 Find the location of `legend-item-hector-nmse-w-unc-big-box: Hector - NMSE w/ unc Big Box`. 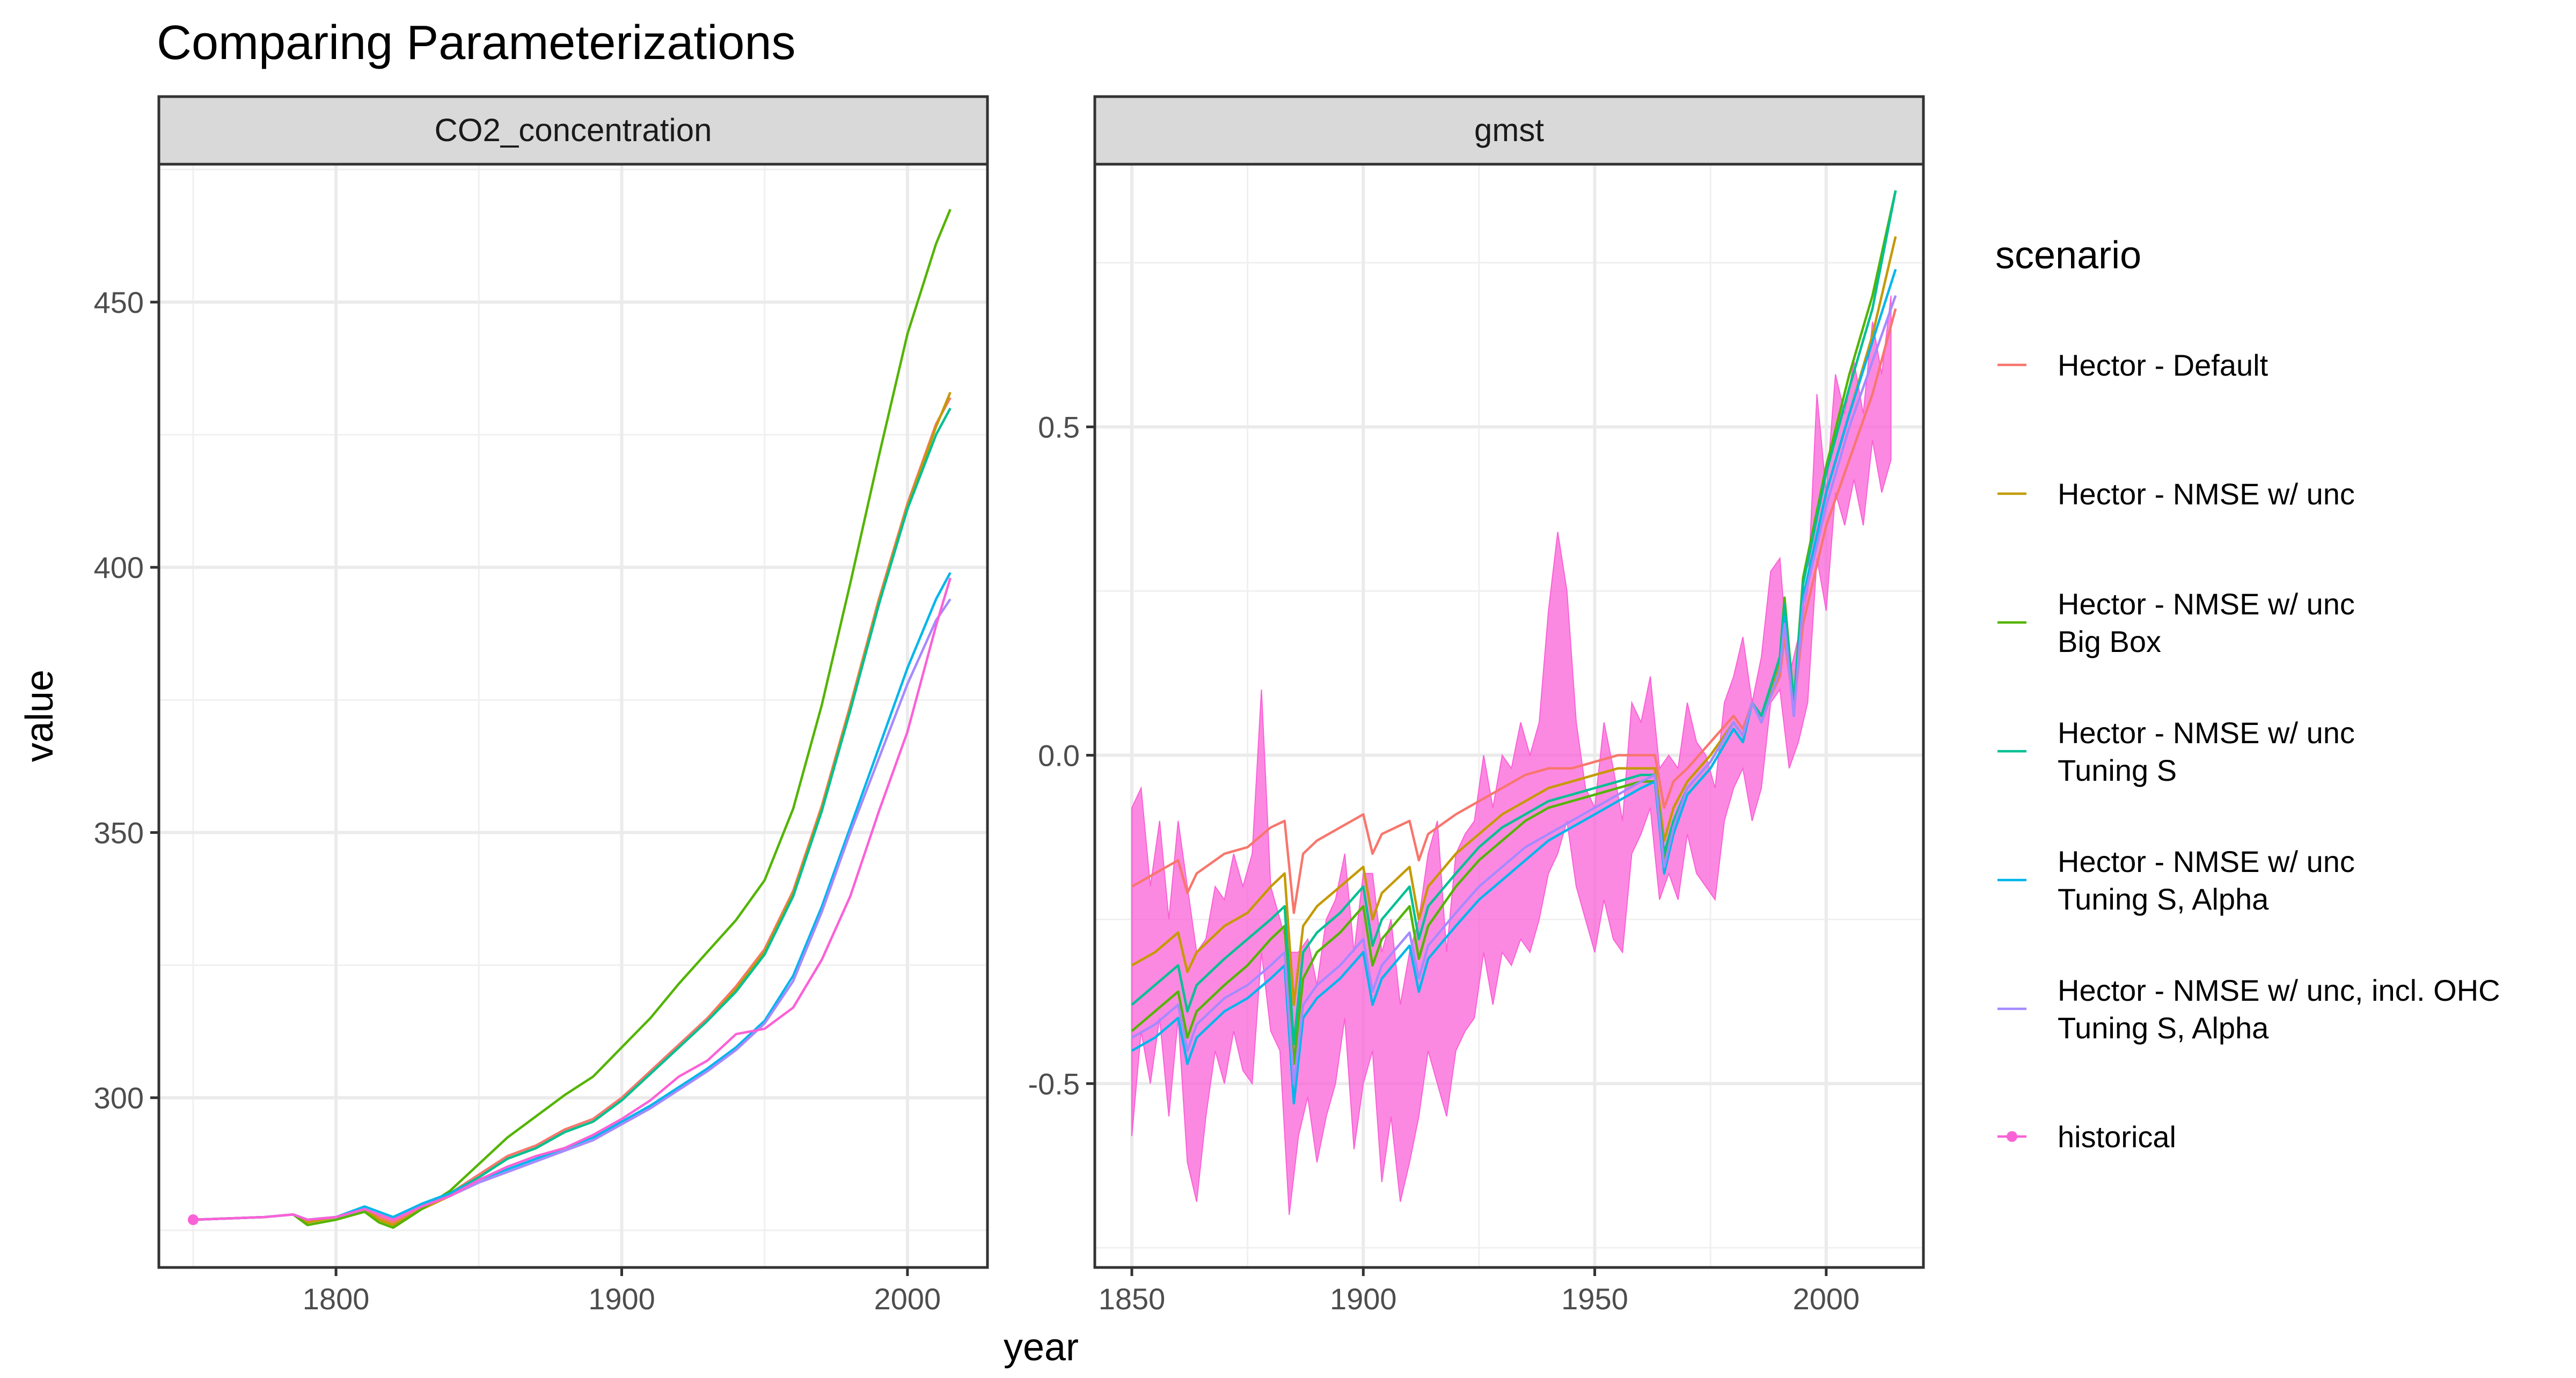

legend-item-hector-nmse-w-unc-big-box: Hector - NMSE w/ unc Big Box is located at coordinates (2176, 623).